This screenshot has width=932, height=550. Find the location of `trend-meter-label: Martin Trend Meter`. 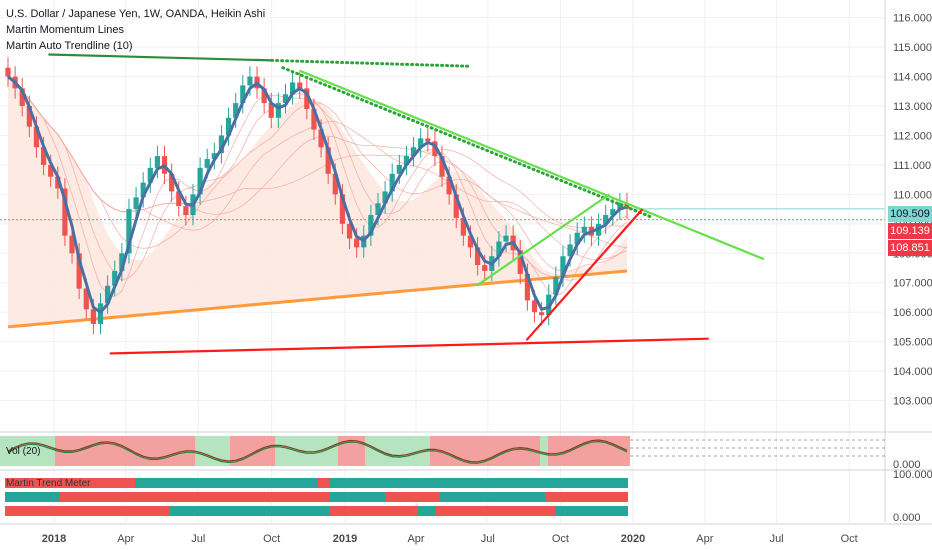

trend-meter-label: Martin Trend Meter is located at coordinates (48, 483).